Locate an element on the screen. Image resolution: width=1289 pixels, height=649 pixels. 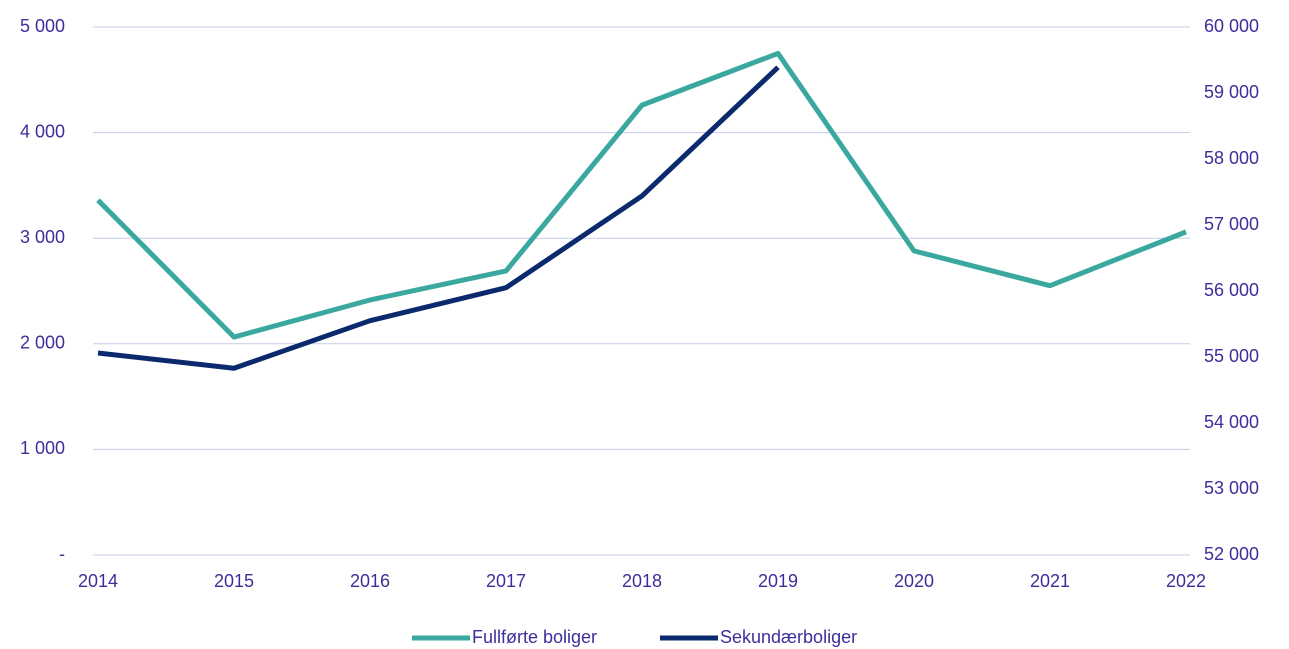
y-tick-label: 2 000 is located at coordinates (42, 343).